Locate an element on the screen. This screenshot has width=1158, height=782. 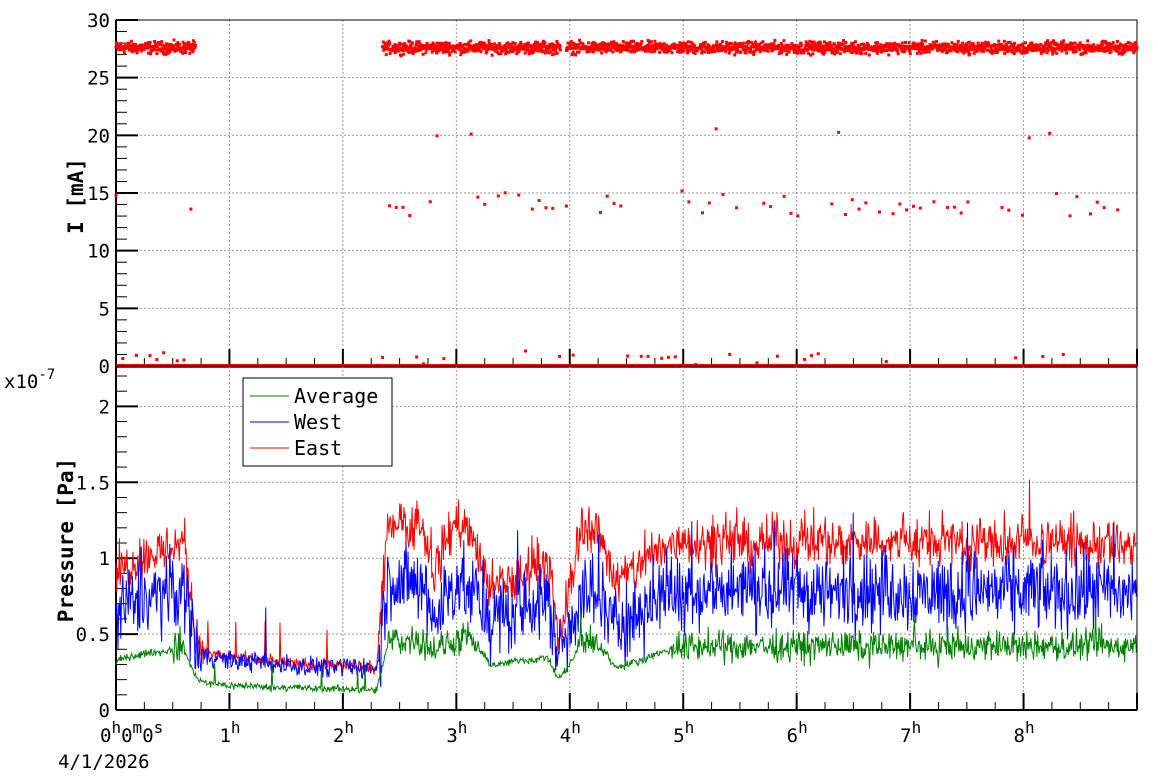
time-origin-label: 0h0m0s is located at coordinates (131, 732).